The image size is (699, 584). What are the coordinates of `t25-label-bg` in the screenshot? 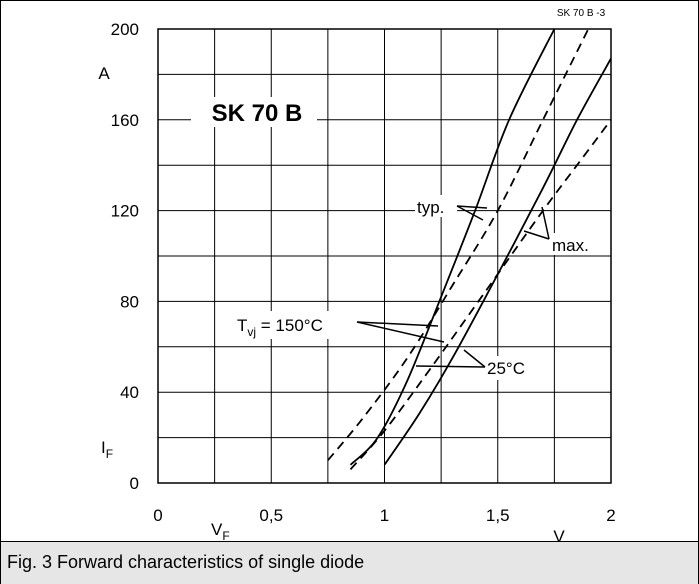 It's located at (513, 368).